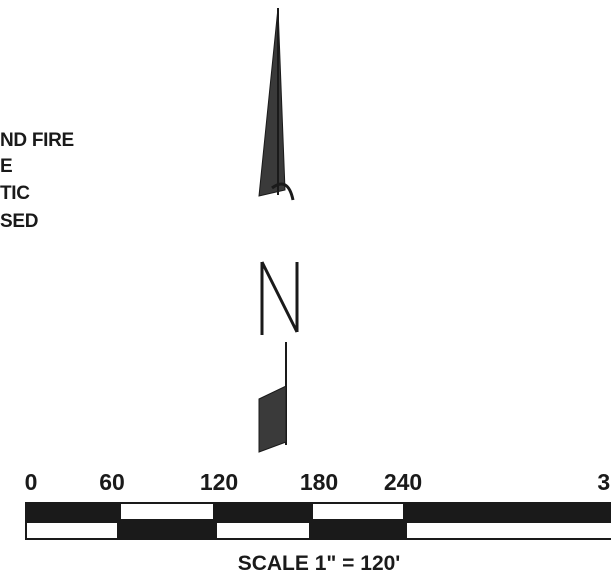 This screenshot has height=582, width=611. Describe the element at coordinates (15, 193) in the screenshot. I see `legend-line: TIC` at that location.